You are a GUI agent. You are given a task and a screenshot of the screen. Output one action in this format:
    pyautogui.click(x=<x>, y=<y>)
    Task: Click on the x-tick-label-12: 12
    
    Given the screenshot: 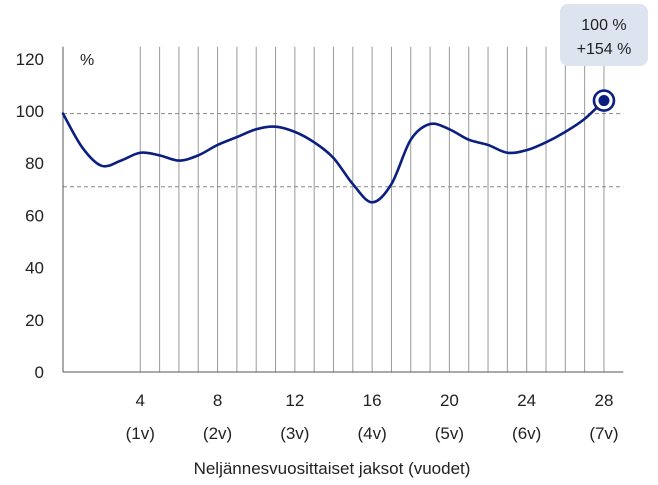 What is the action you would take?
    pyautogui.click(x=294, y=400)
    